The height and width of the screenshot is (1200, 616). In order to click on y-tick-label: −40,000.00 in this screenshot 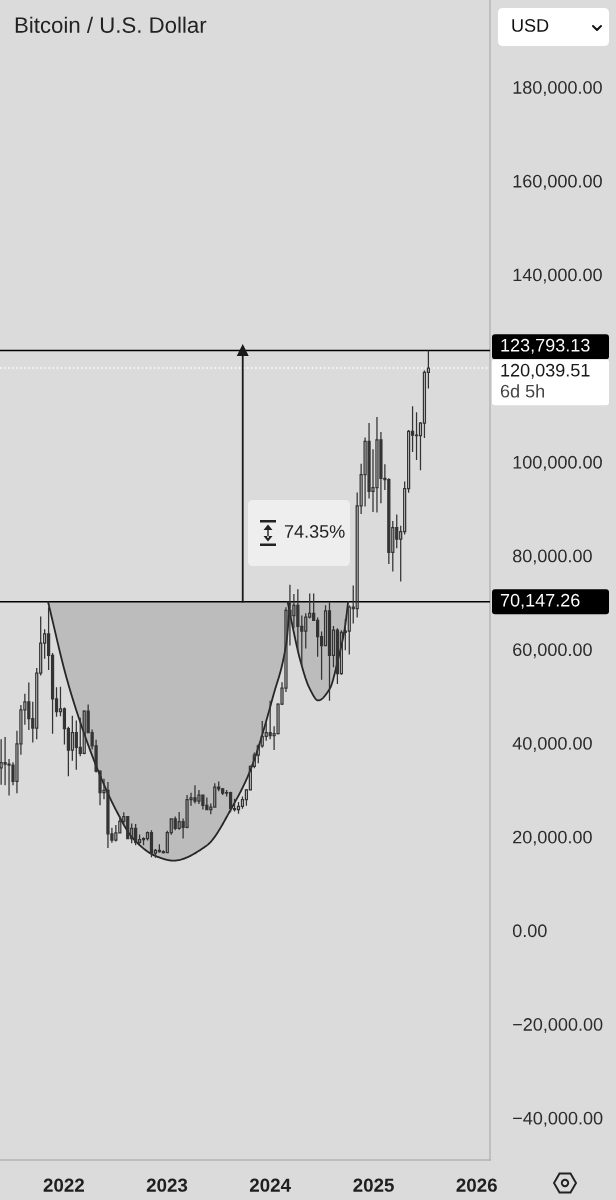, I will do `click(558, 1119)`.